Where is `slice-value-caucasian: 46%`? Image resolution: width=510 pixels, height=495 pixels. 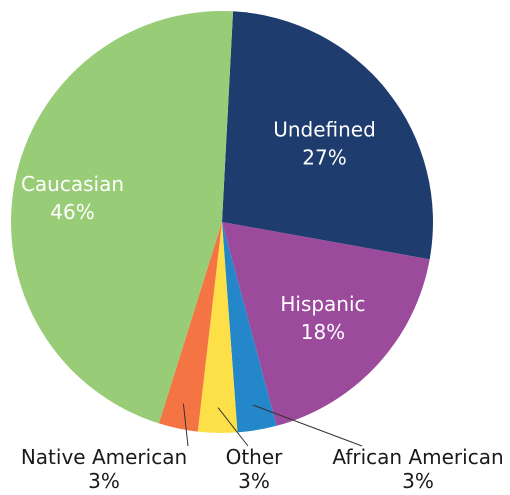
slice-value-caucasian: 46% is located at coordinates (72, 212).